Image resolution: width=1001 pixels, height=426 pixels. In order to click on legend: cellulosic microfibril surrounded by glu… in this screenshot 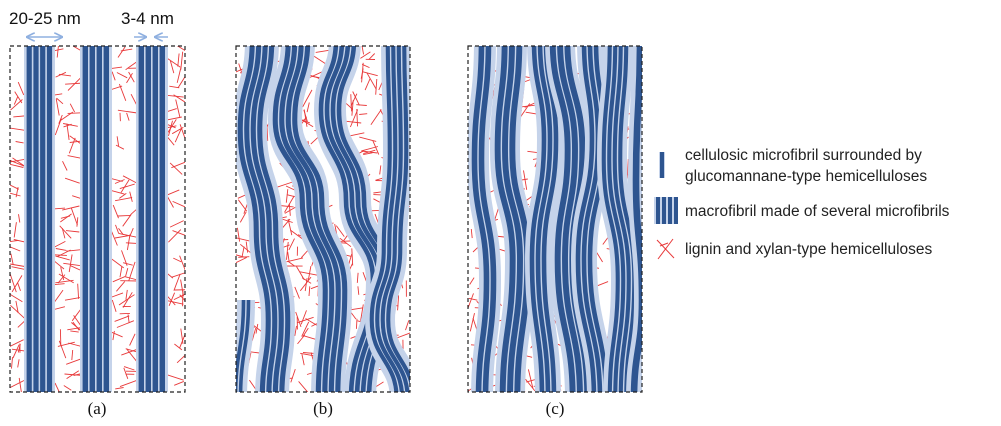, I will do `click(802, 203)`.